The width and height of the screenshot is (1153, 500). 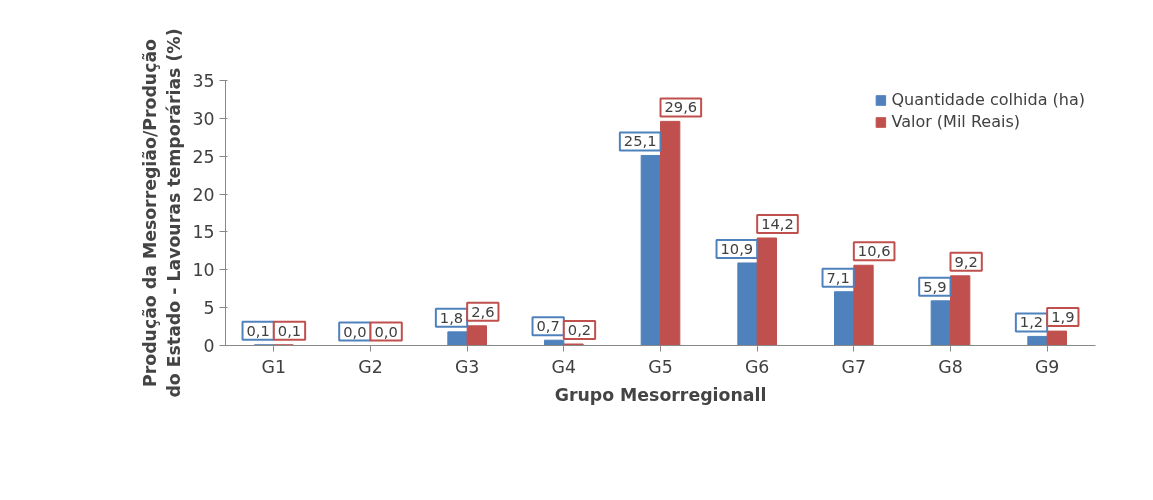 What do you see at coordinates (757, 366) in the screenshot?
I see `x-tick-label: G6` at bounding box center [757, 366].